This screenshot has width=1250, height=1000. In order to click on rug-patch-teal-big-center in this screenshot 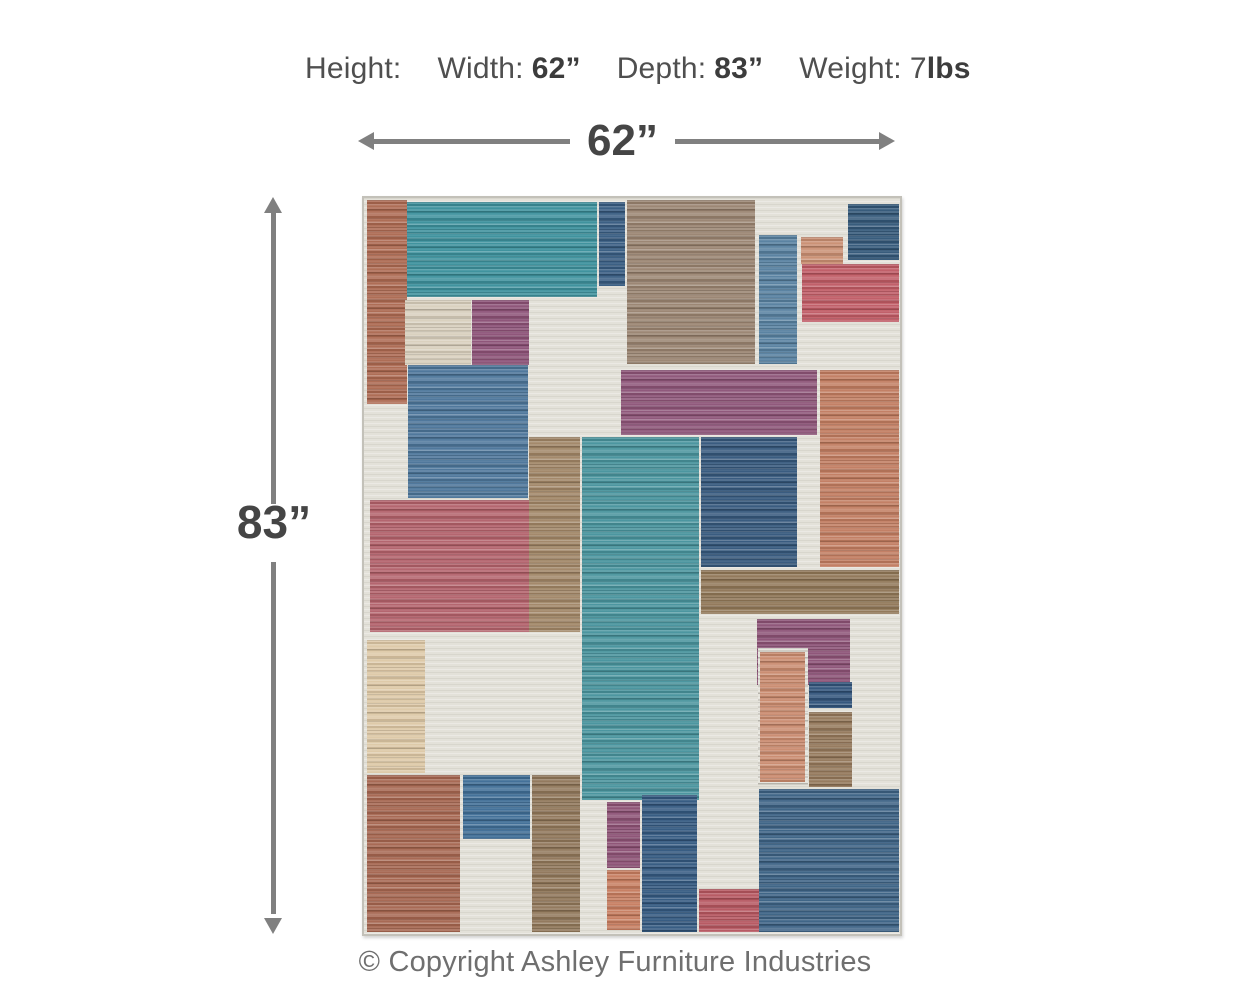, I will do `click(640, 618)`.